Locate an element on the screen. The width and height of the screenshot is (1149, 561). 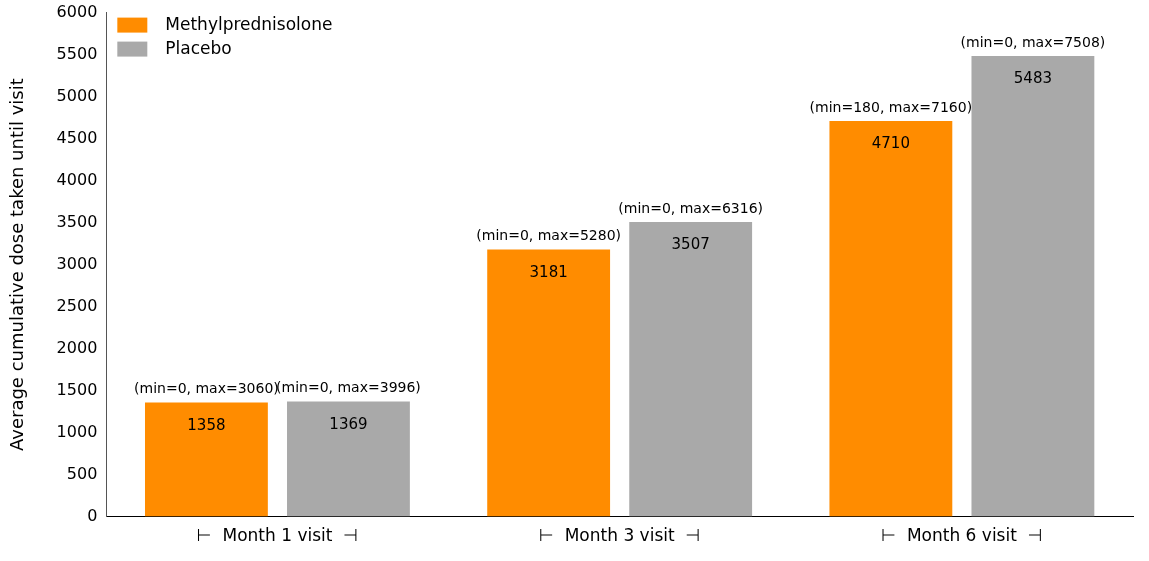
legend-label: Methylprednisolone is located at coordinates (249, 24).